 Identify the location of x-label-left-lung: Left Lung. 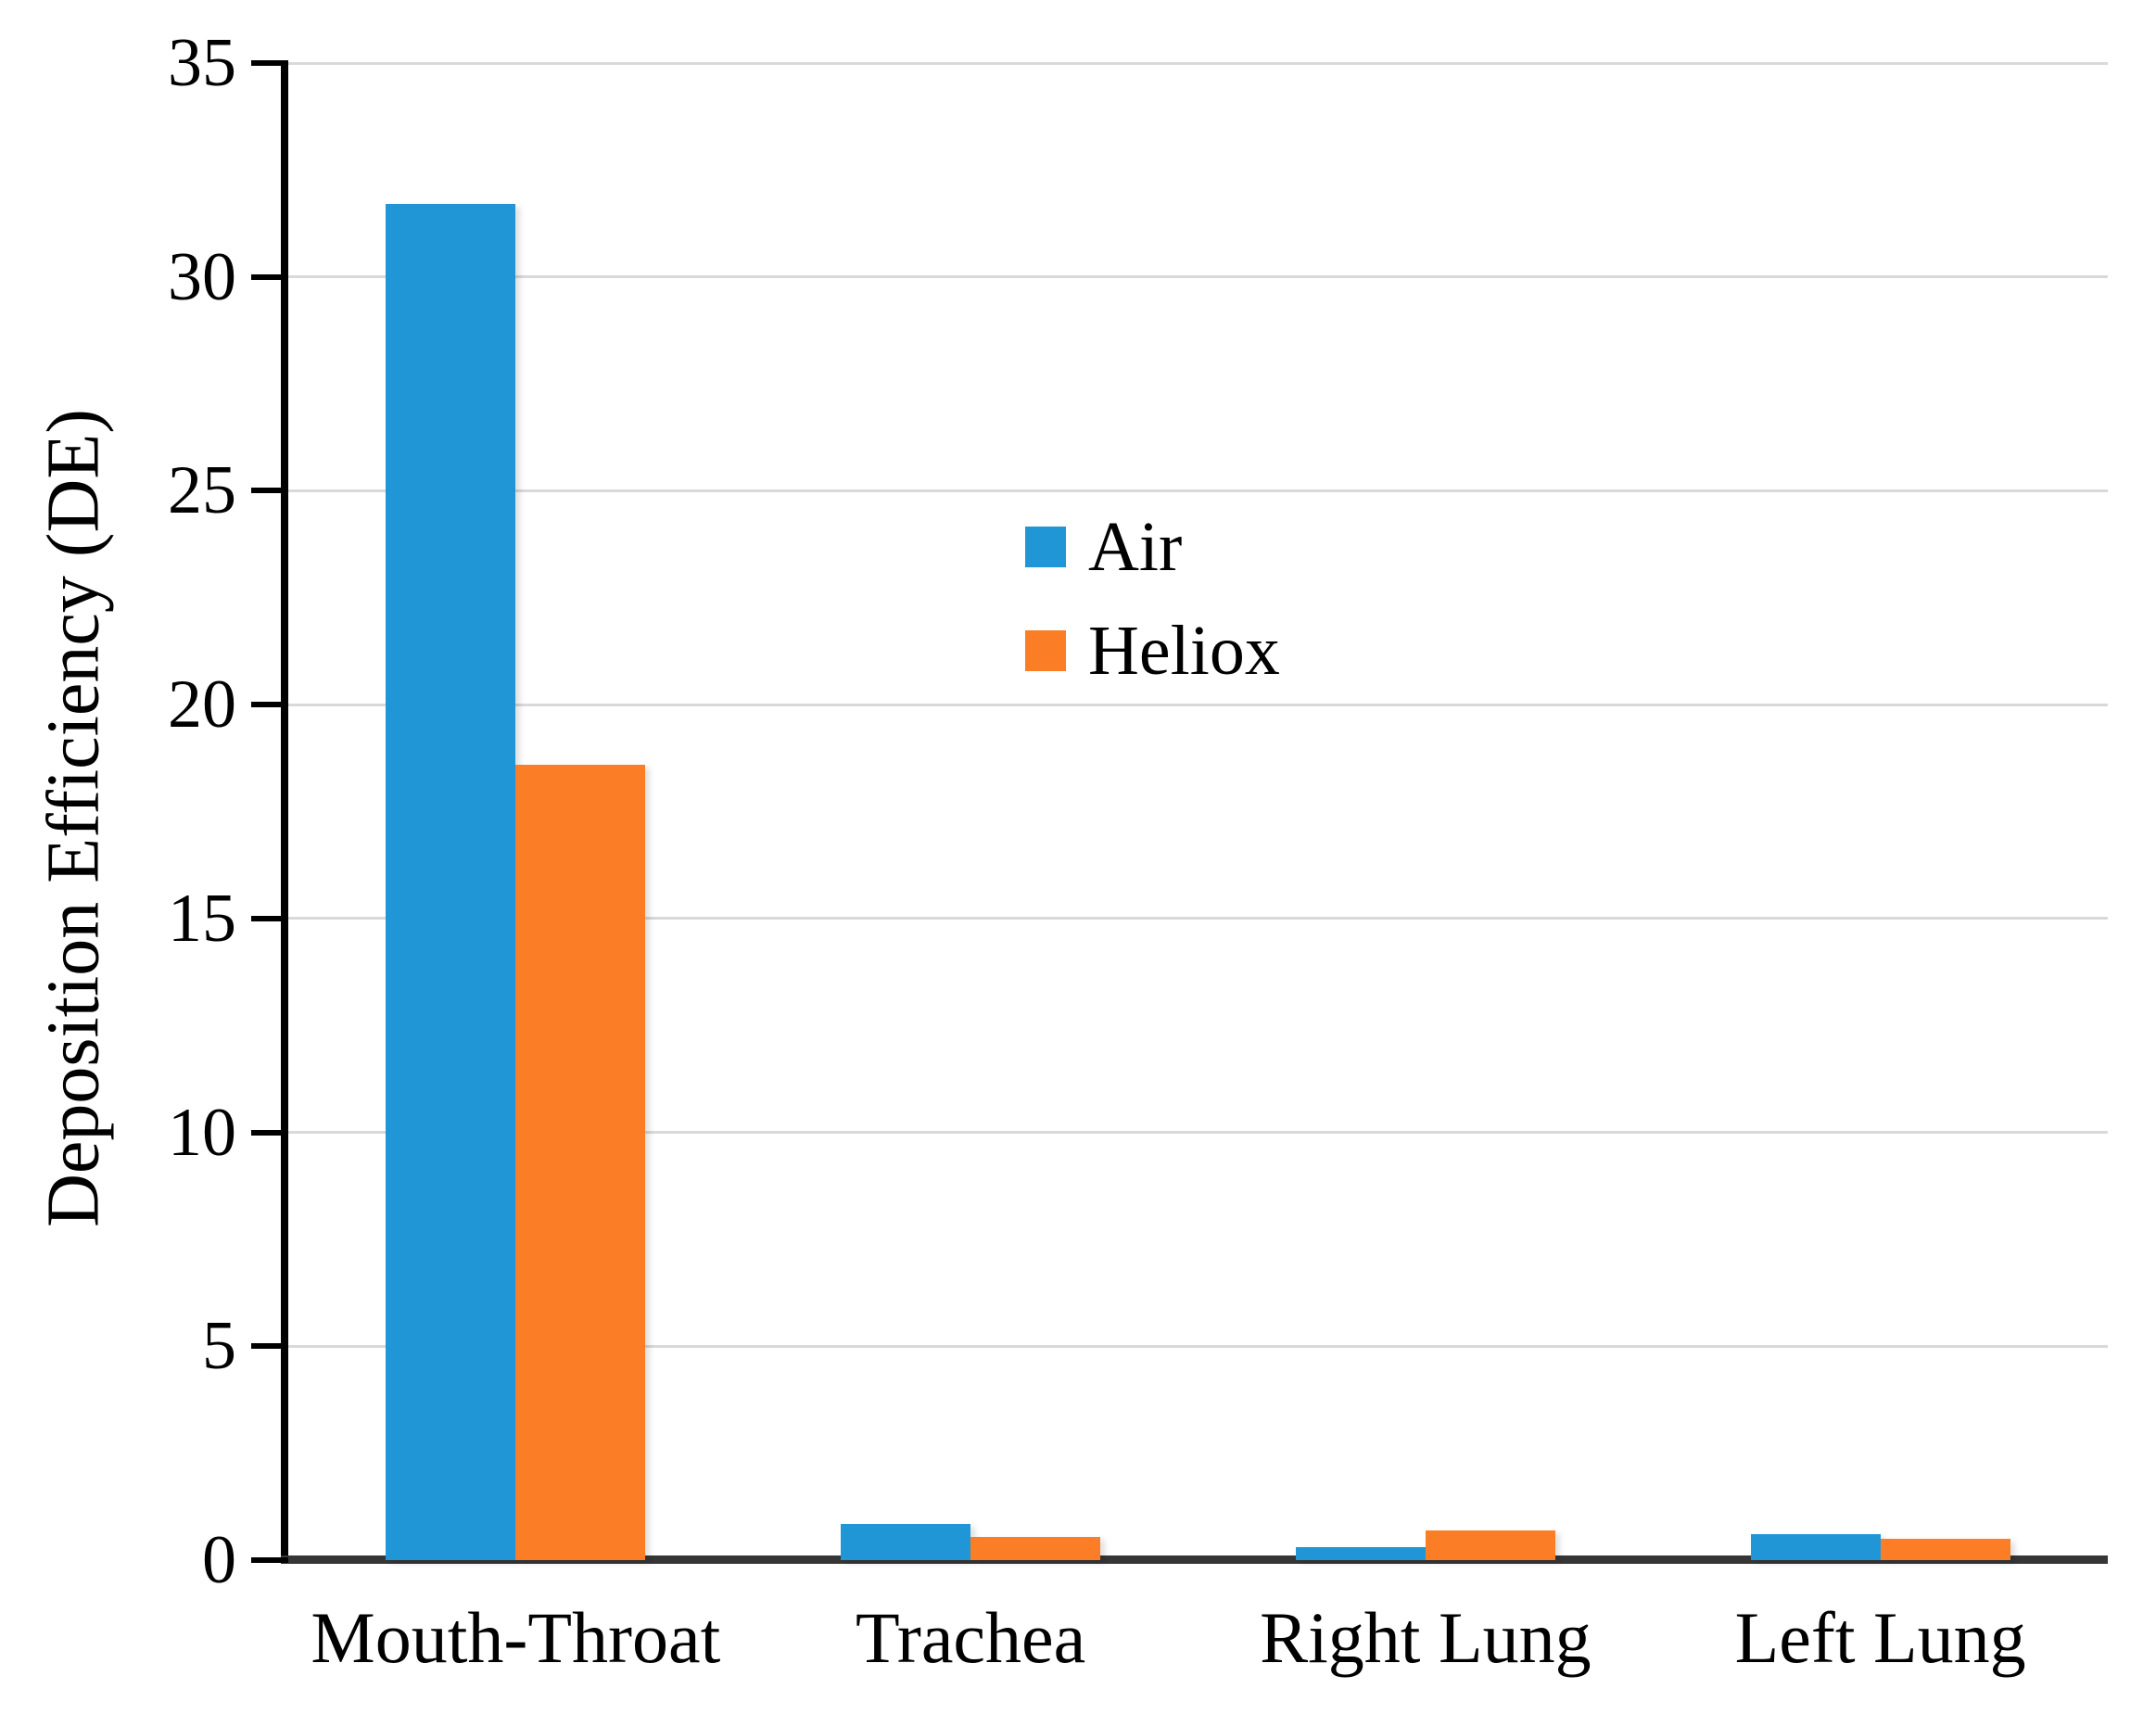
(1880, 1637).